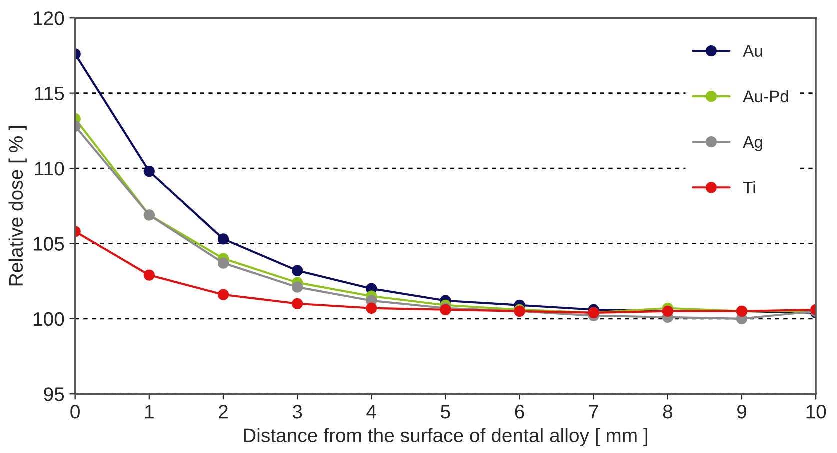 The height and width of the screenshot is (453, 837). Describe the element at coordinates (17, 206) in the screenshot. I see `y-axis-title: Relative dose [ % ]` at that location.